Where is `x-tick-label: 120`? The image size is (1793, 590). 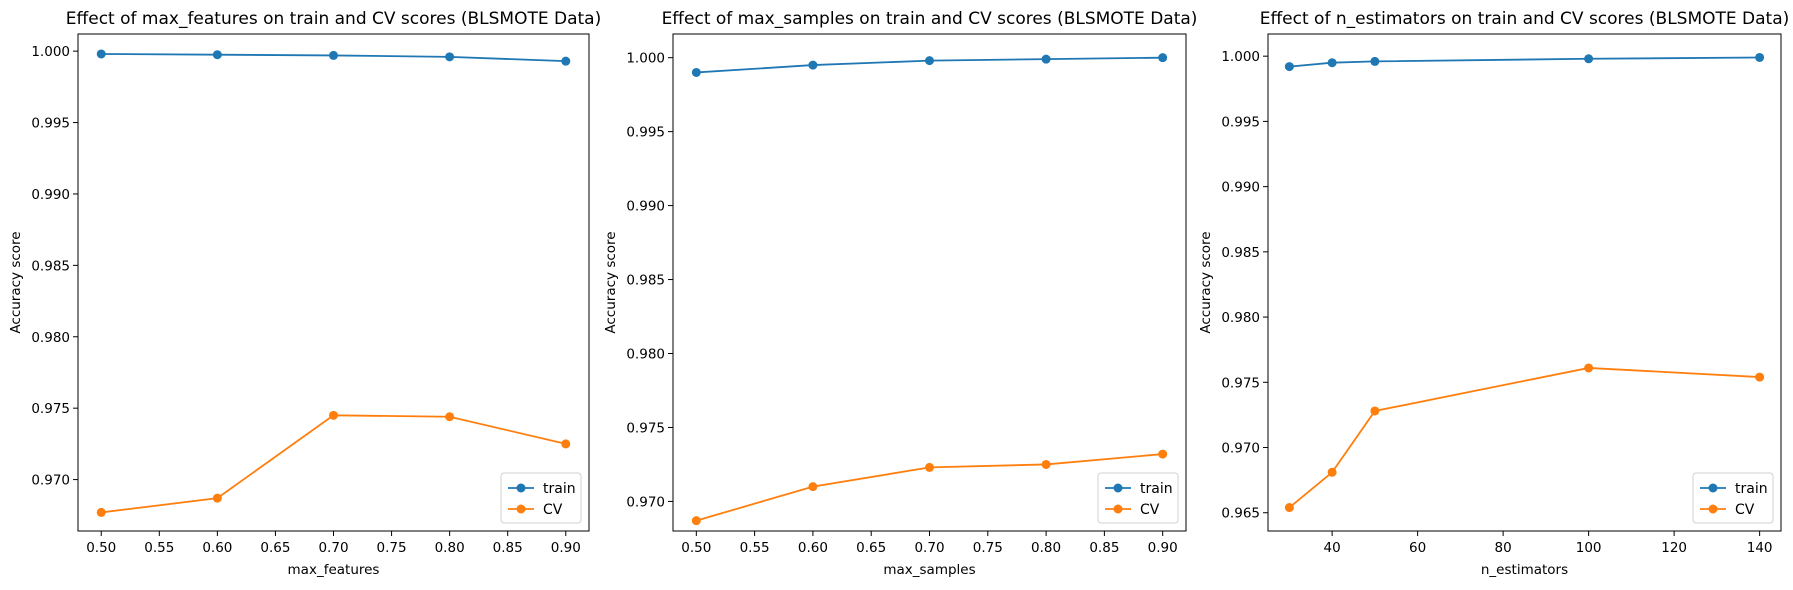 x-tick-label: 120 is located at coordinates (1674, 548).